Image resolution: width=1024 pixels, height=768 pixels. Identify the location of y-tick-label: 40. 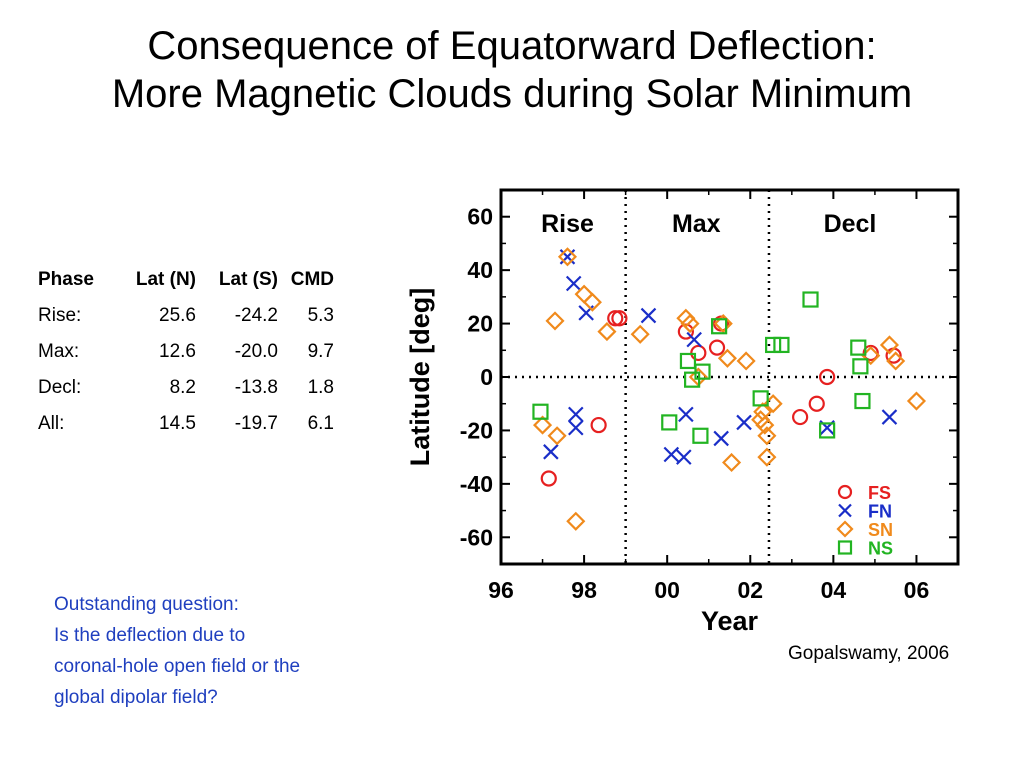
(480, 270).